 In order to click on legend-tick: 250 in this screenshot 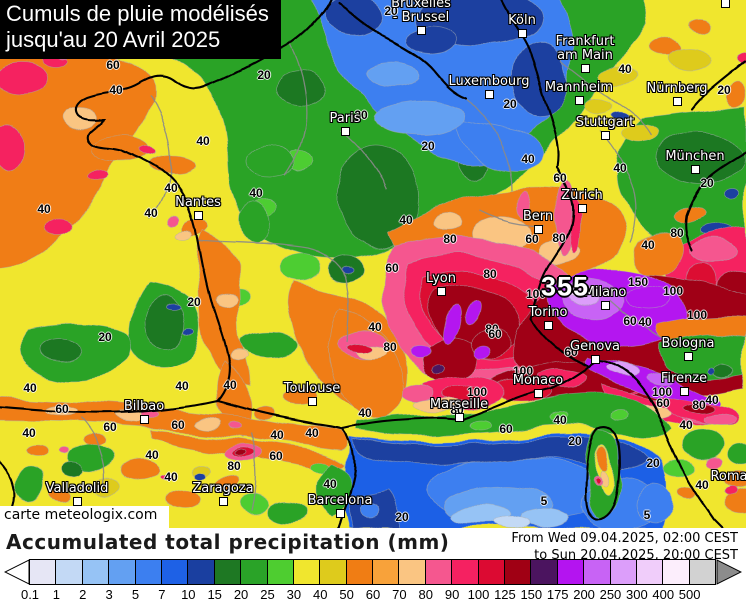, I will do `click(610, 594)`.